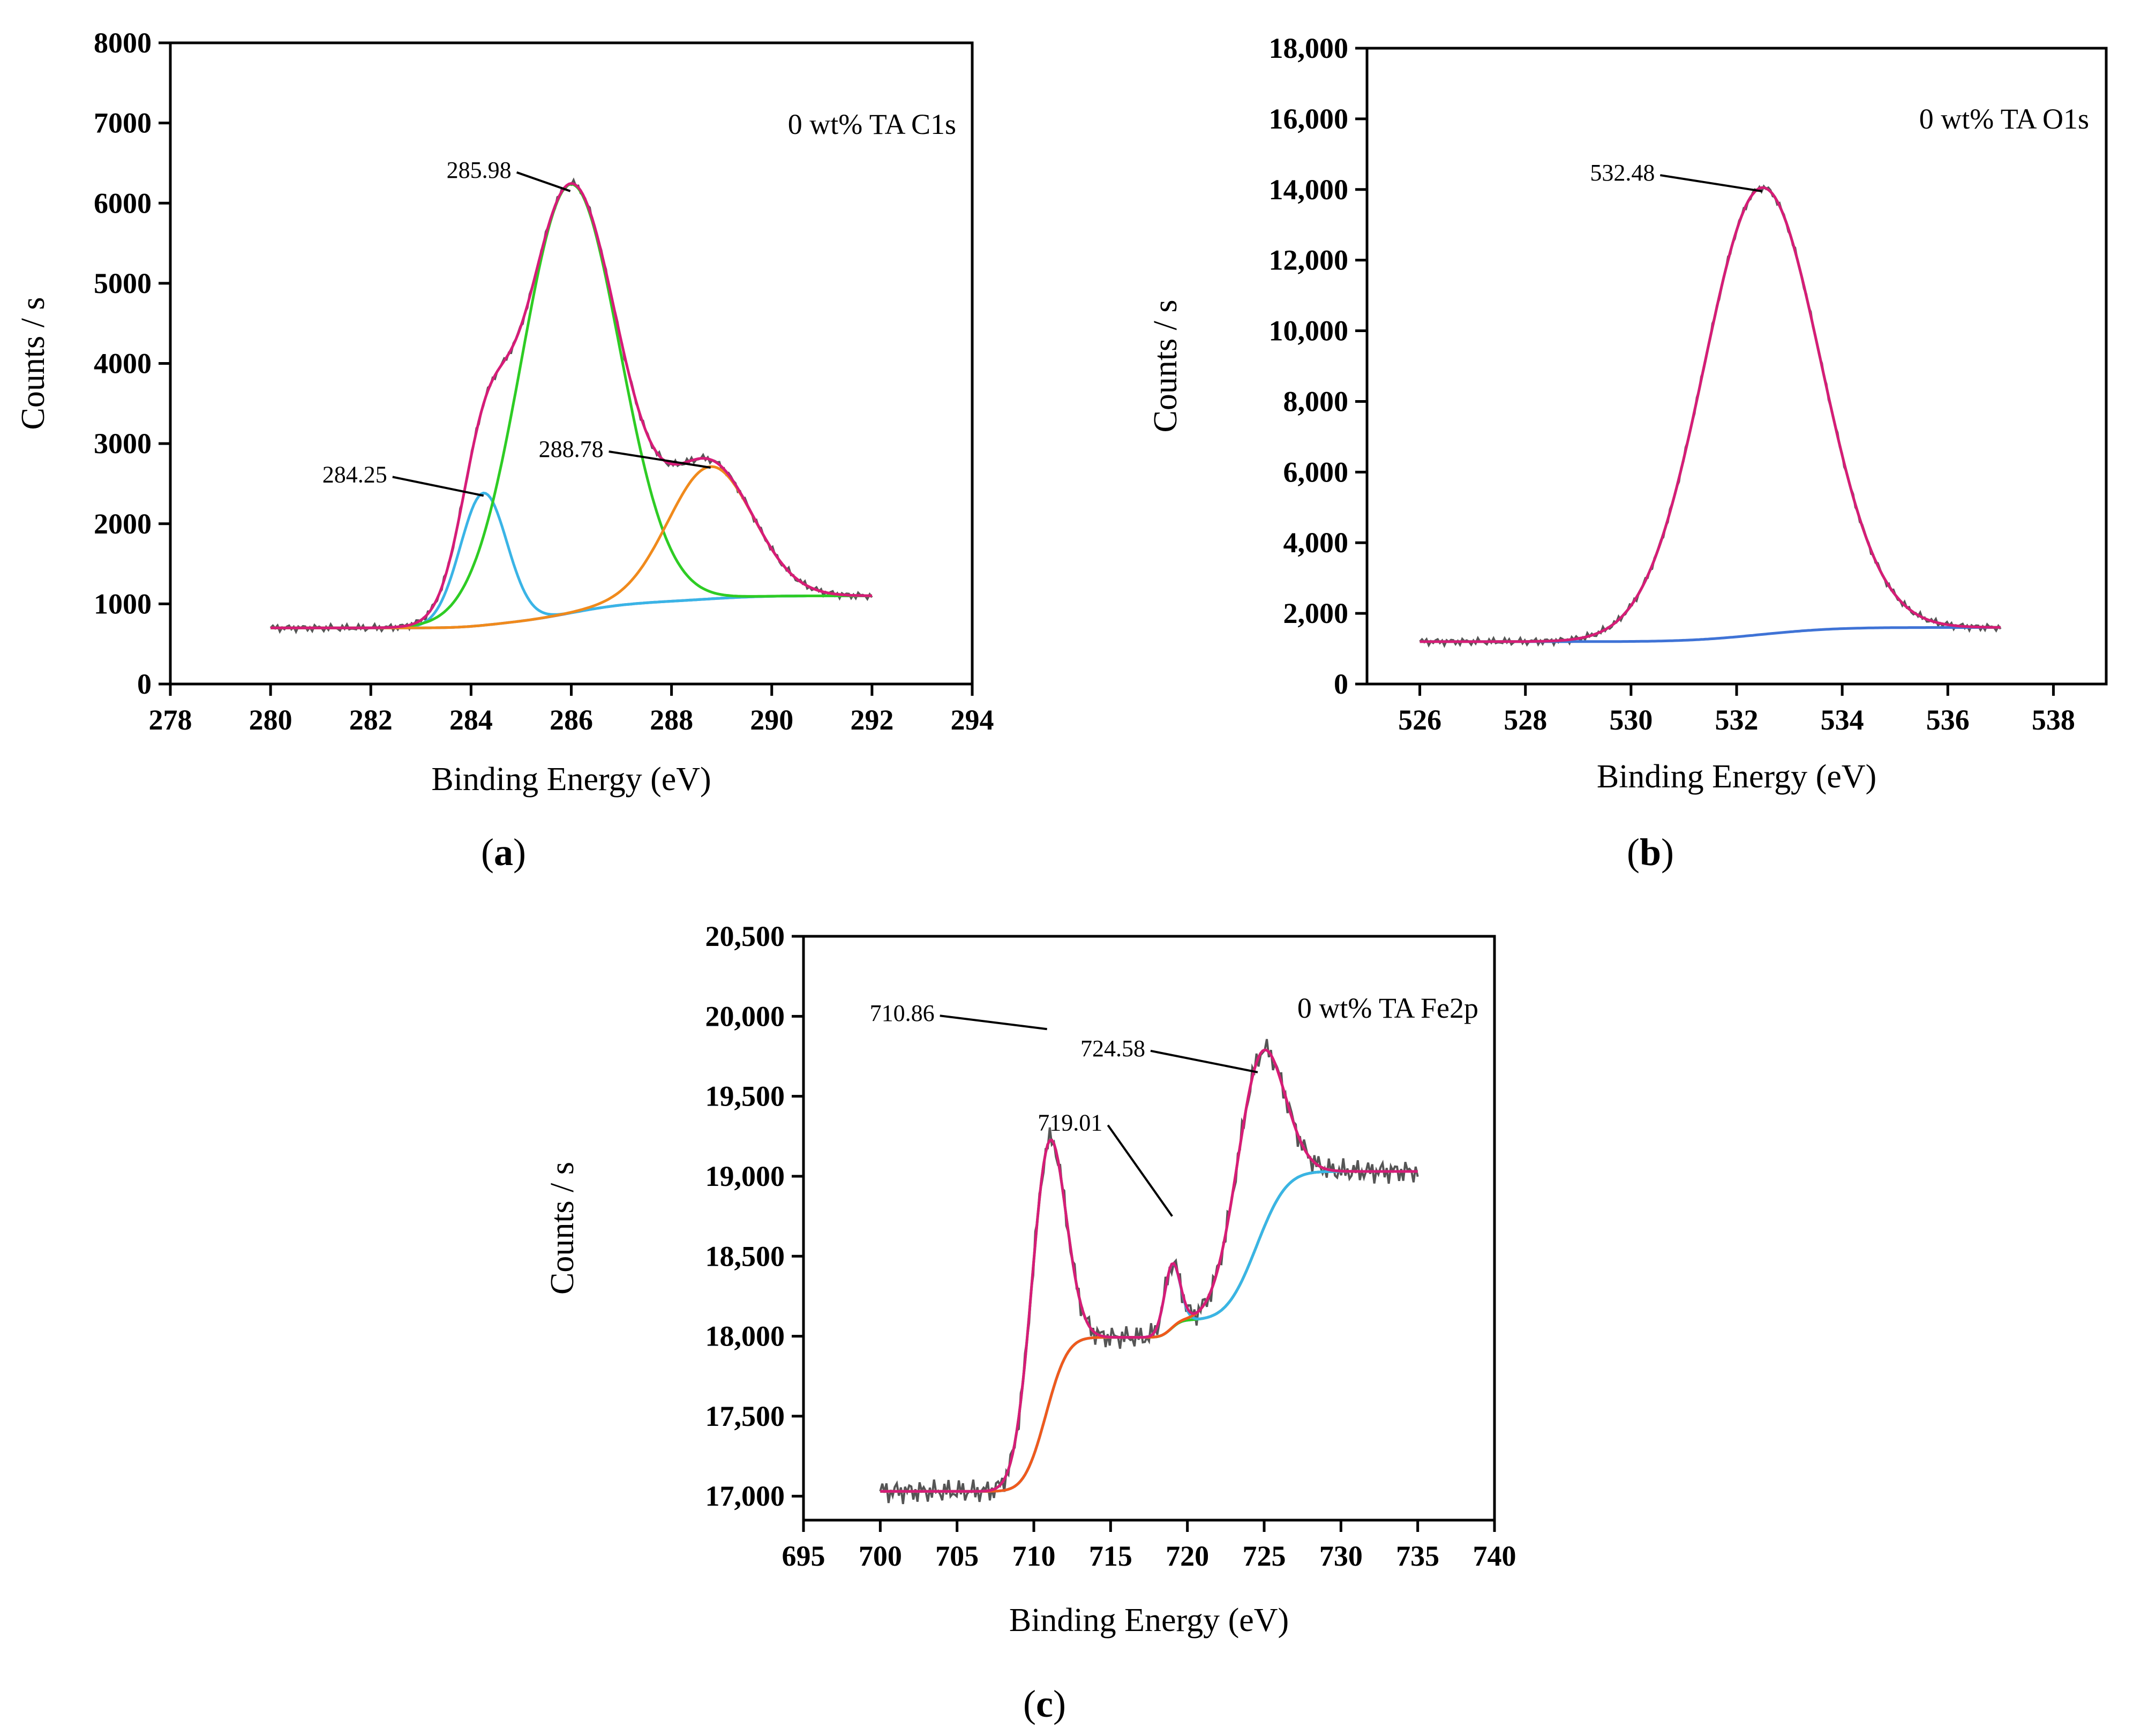 The height and width of the screenshot is (1736, 2148). What do you see at coordinates (972, 720) in the screenshot?
I see `x-tick-label: 294` at bounding box center [972, 720].